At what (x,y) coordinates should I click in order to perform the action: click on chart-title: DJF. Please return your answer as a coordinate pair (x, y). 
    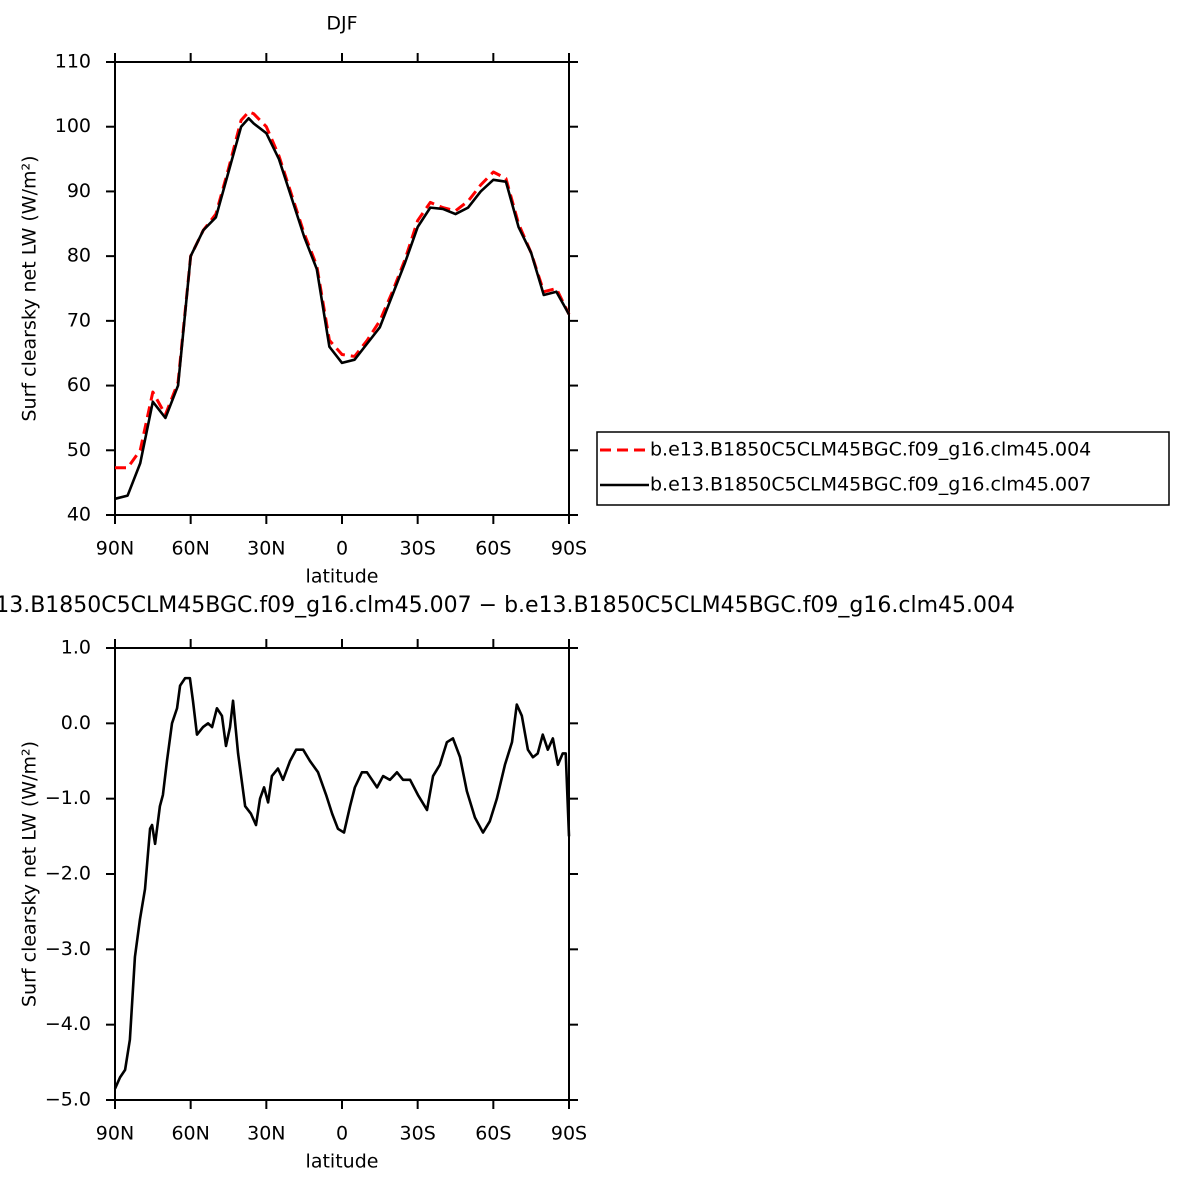
    Looking at the image, I should click on (341, 24).